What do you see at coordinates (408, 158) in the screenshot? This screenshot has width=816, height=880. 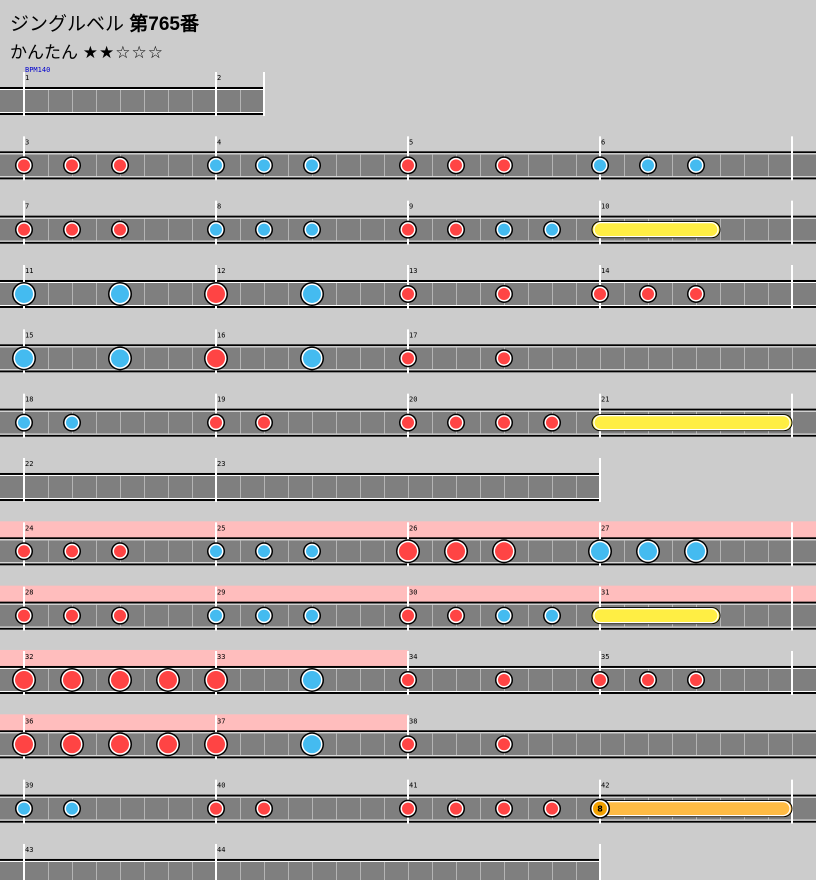 I see `score-line: 3 4 5 6` at bounding box center [408, 158].